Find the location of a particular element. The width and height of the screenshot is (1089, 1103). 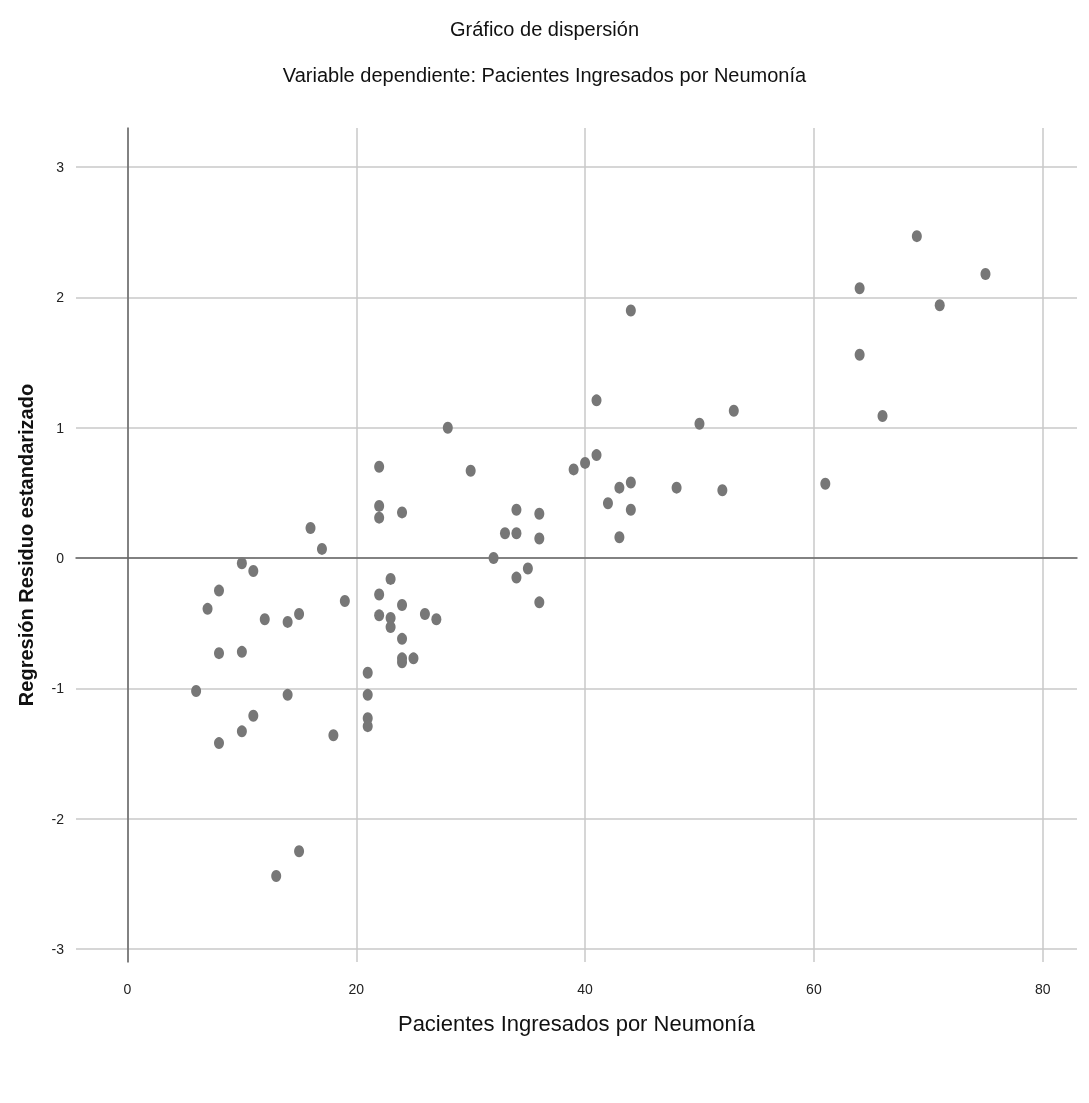

y-tick-label: -3 is located at coordinates (58, 948).